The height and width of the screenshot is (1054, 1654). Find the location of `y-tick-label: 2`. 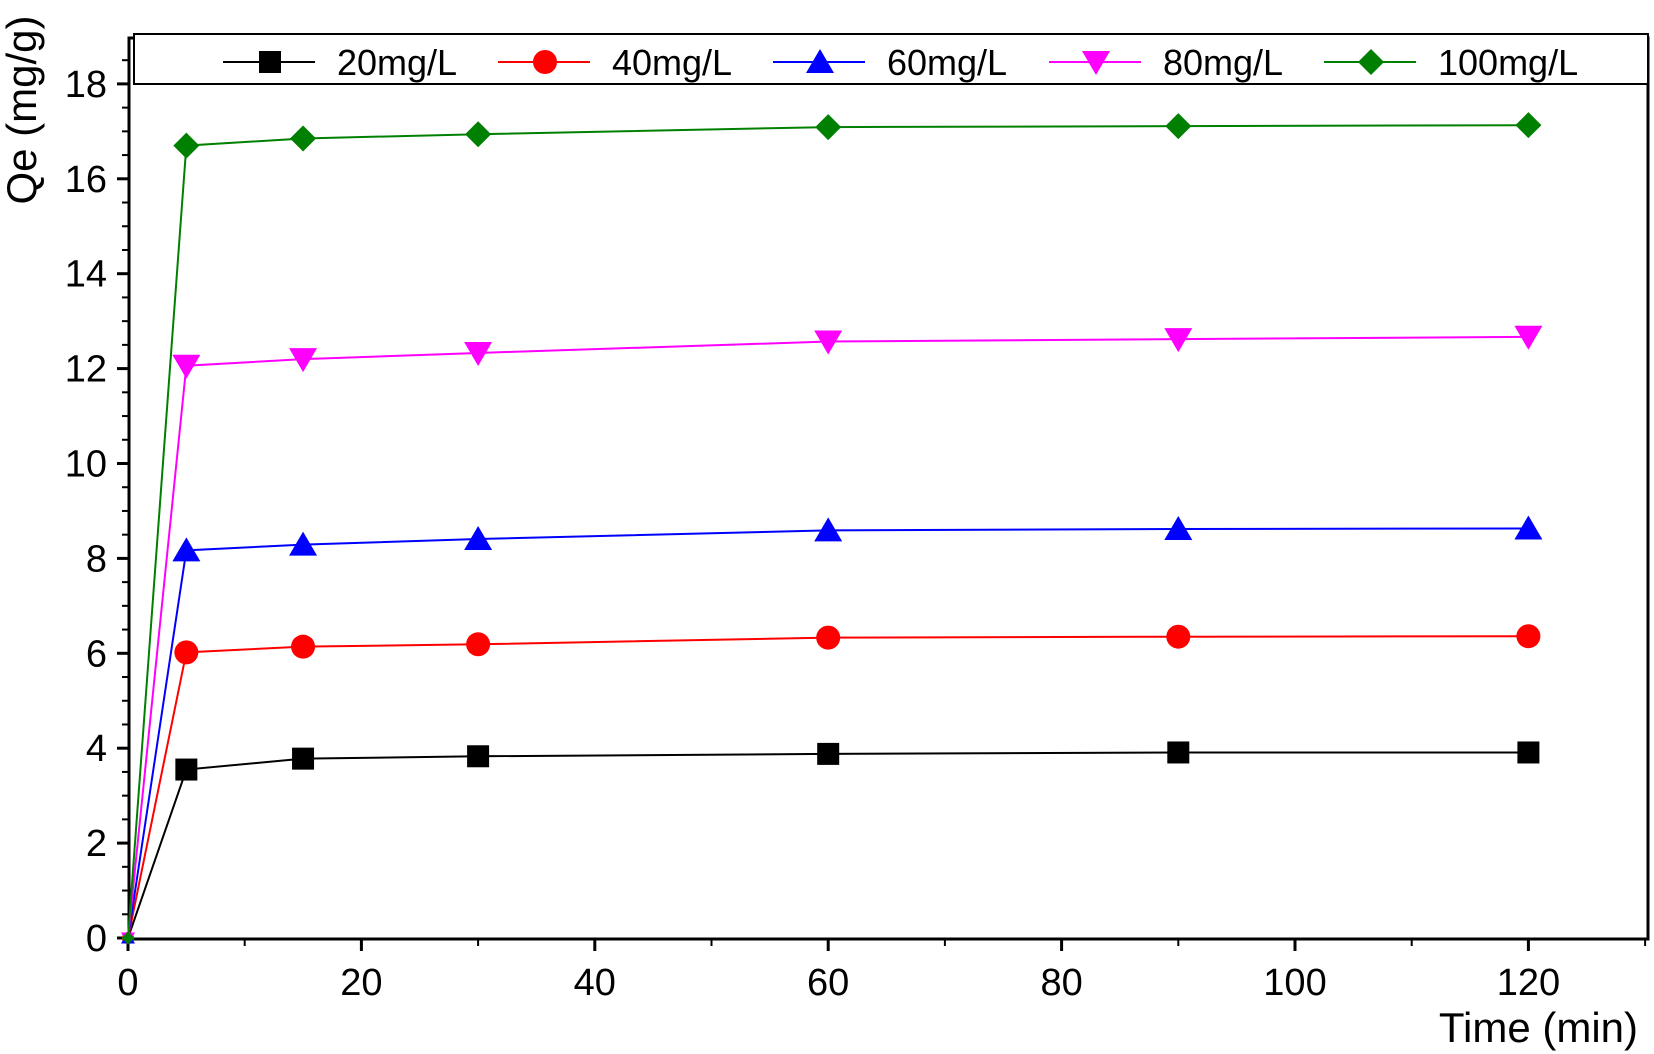

y-tick-label: 2 is located at coordinates (96, 844).